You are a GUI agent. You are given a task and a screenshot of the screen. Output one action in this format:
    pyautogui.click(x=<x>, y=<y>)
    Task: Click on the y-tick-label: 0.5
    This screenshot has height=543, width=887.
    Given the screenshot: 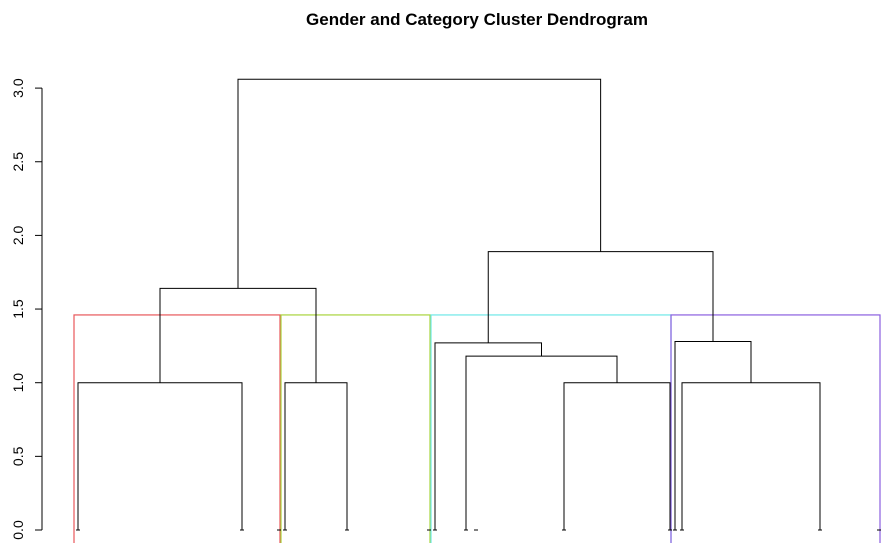 What is the action you would take?
    pyautogui.click(x=18, y=456)
    